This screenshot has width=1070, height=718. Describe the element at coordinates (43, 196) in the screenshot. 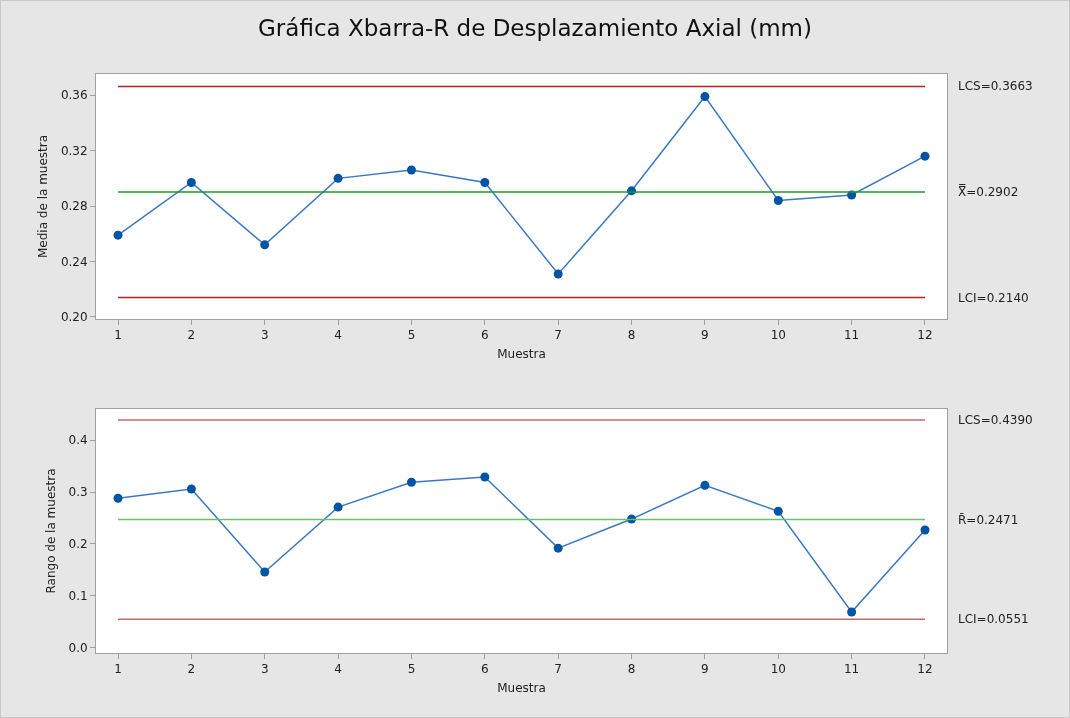

I see `y-axis-title: Media de la muestra` at that location.